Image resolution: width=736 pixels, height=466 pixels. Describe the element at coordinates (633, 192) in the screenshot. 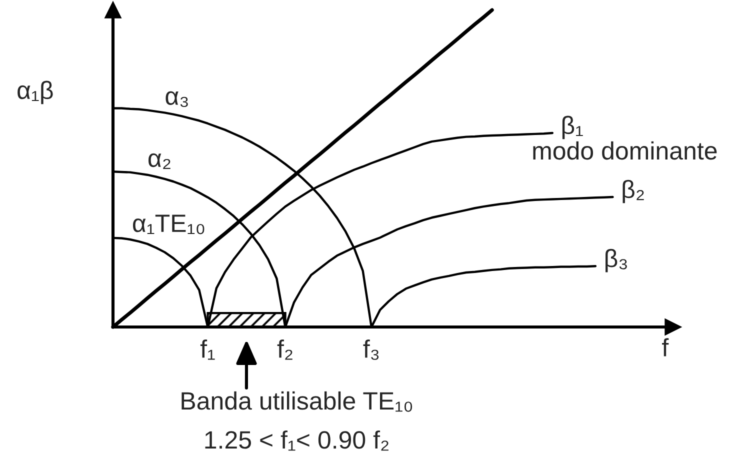

I see `series-label: β₂` at that location.